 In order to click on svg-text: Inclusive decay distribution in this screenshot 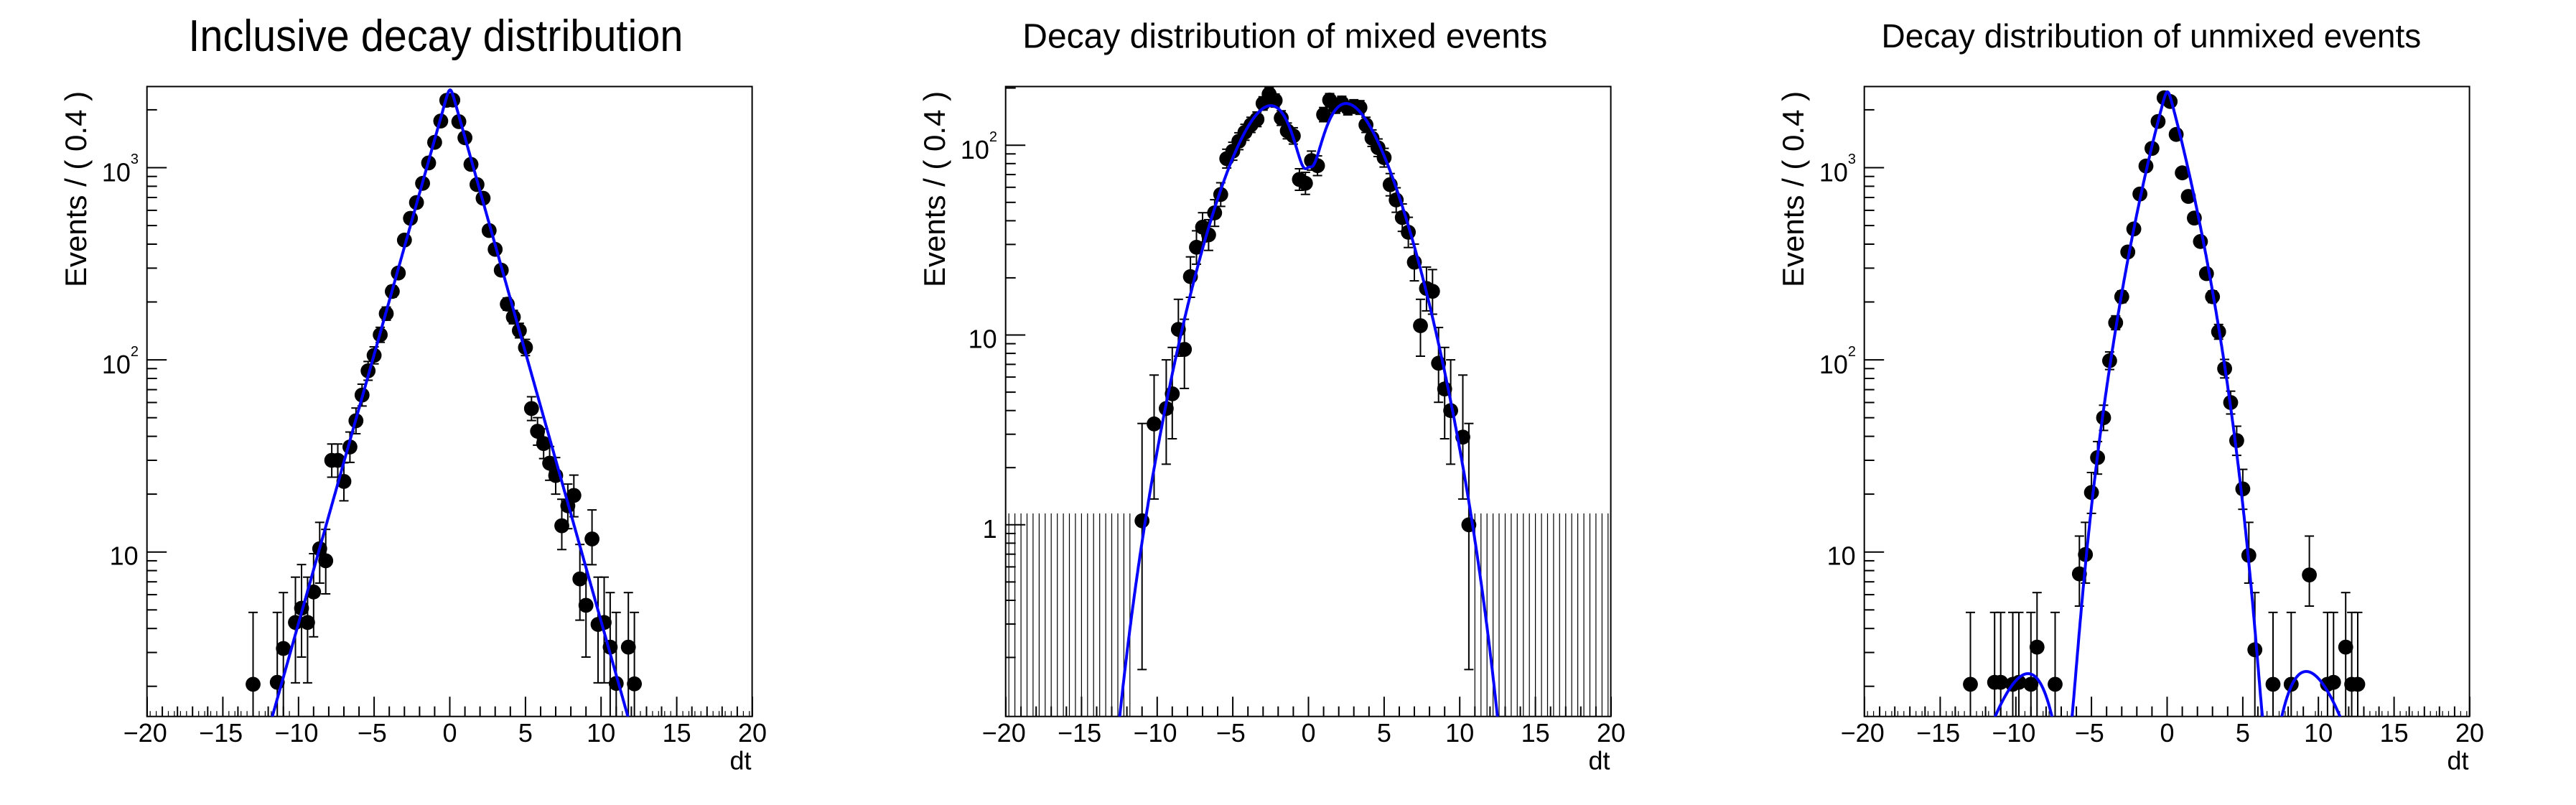, I will do `click(435, 36)`.